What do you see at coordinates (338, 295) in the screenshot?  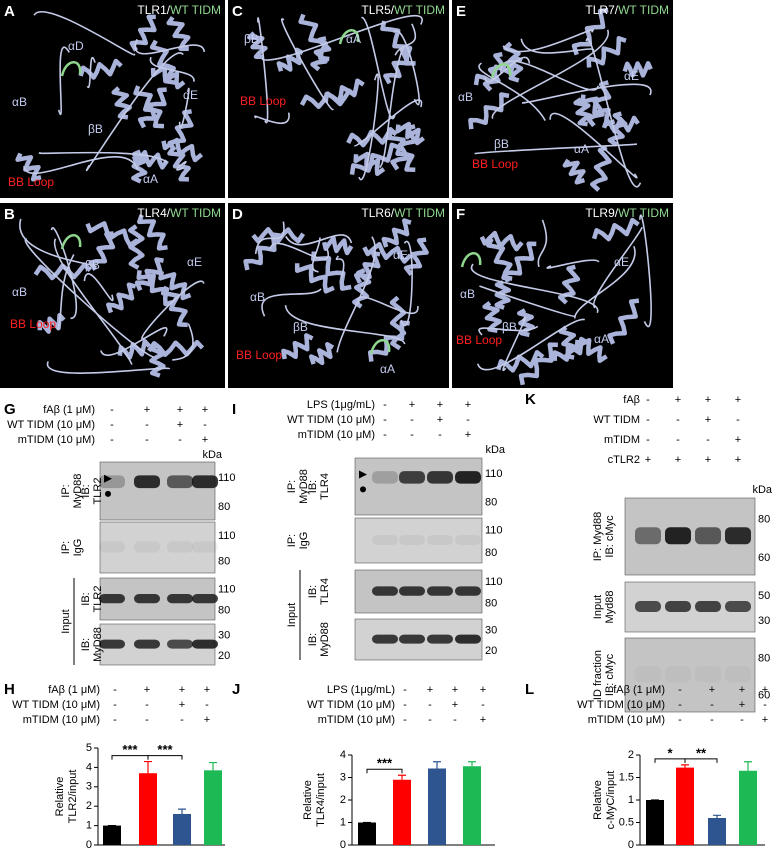 I see `structure-panel: D TLR6/WT TIDM αE αB βB αA BB Loop` at bounding box center [338, 295].